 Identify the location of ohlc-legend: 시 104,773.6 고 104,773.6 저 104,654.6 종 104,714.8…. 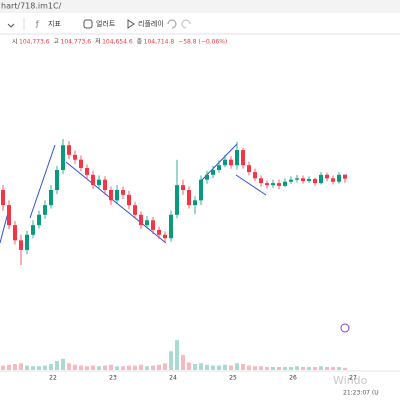
(119, 42).